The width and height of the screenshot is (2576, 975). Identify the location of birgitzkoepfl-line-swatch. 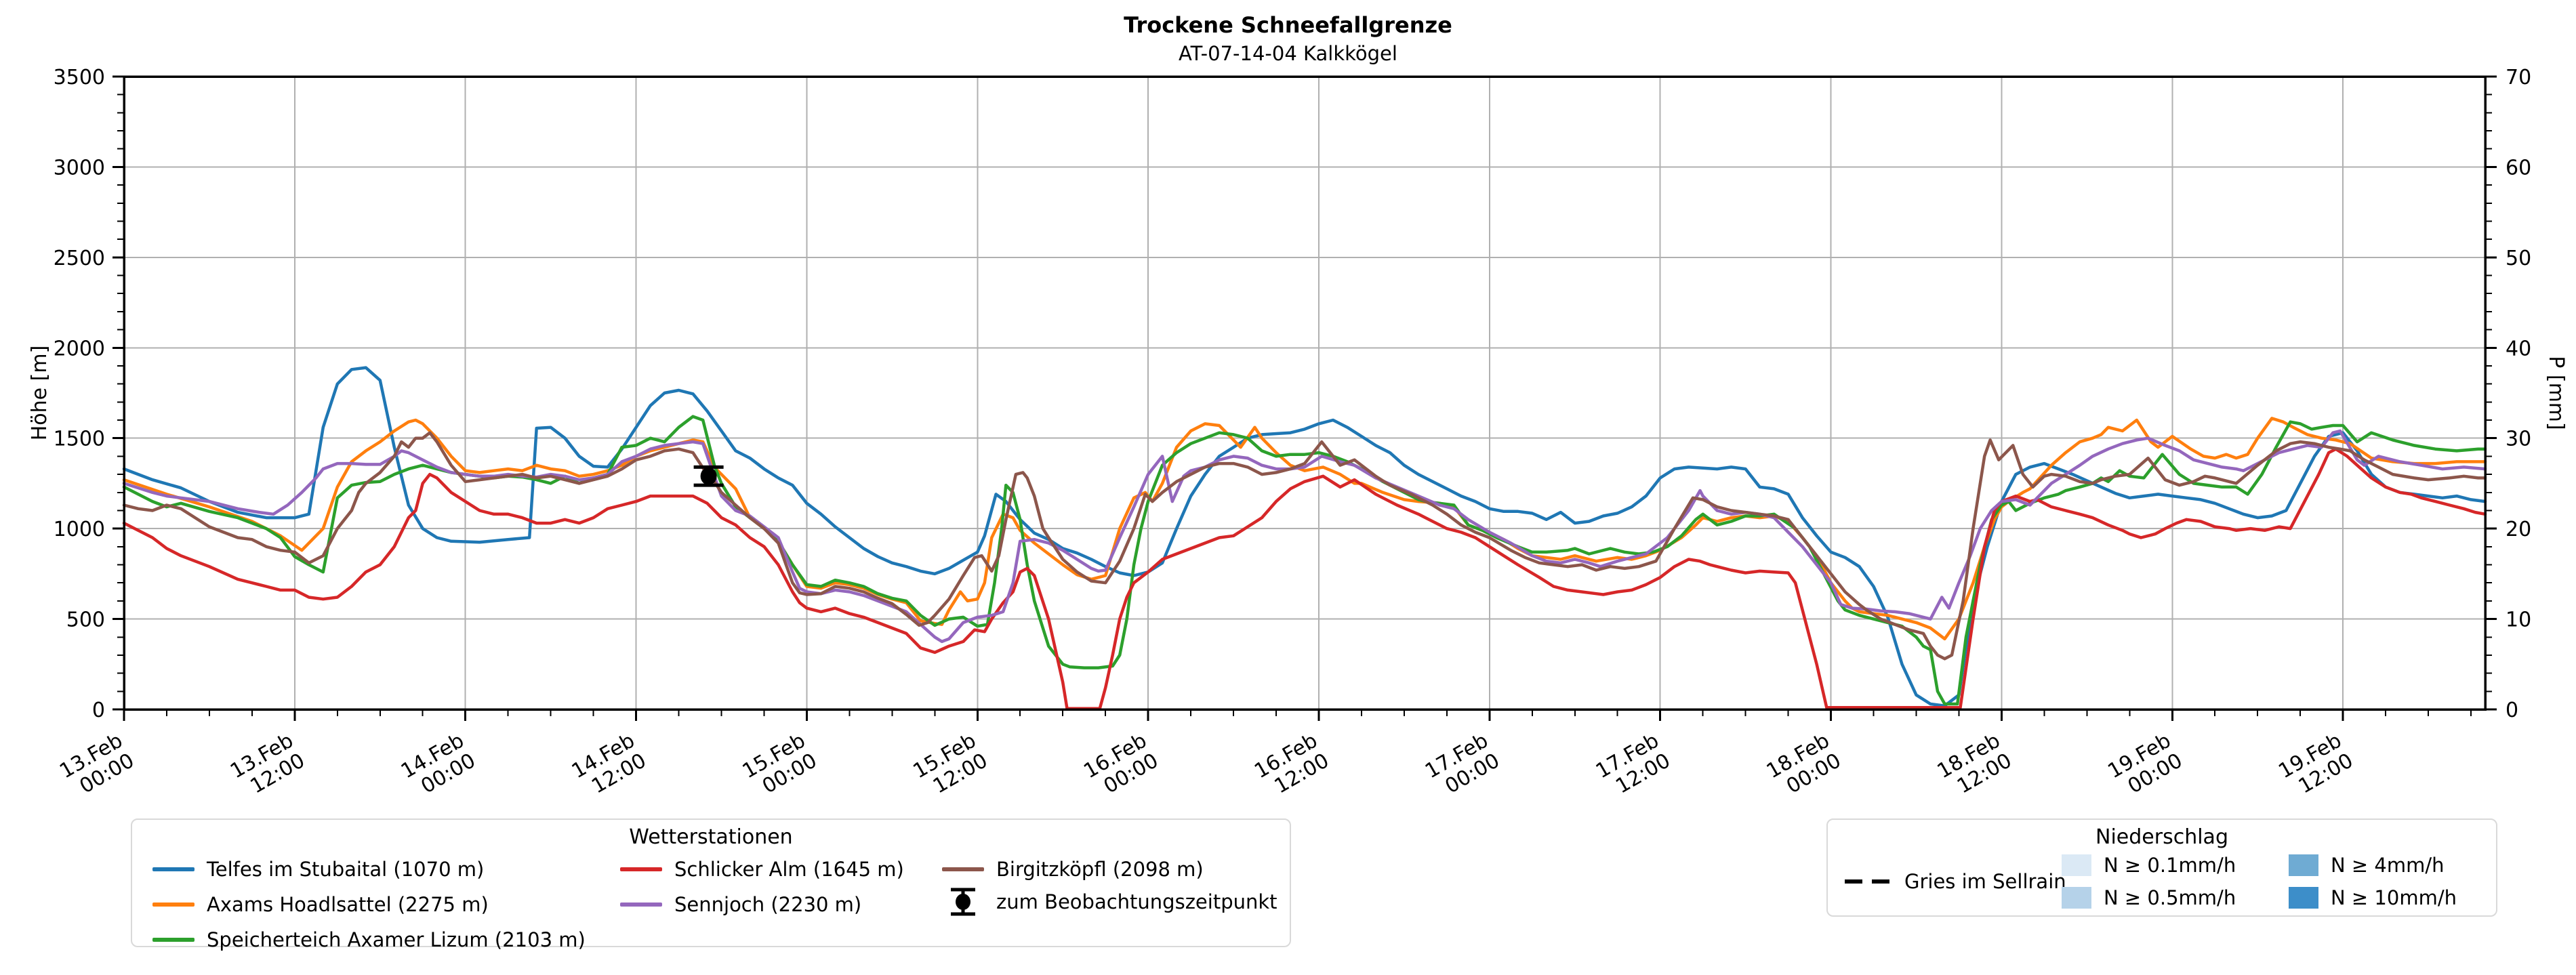
(963, 869).